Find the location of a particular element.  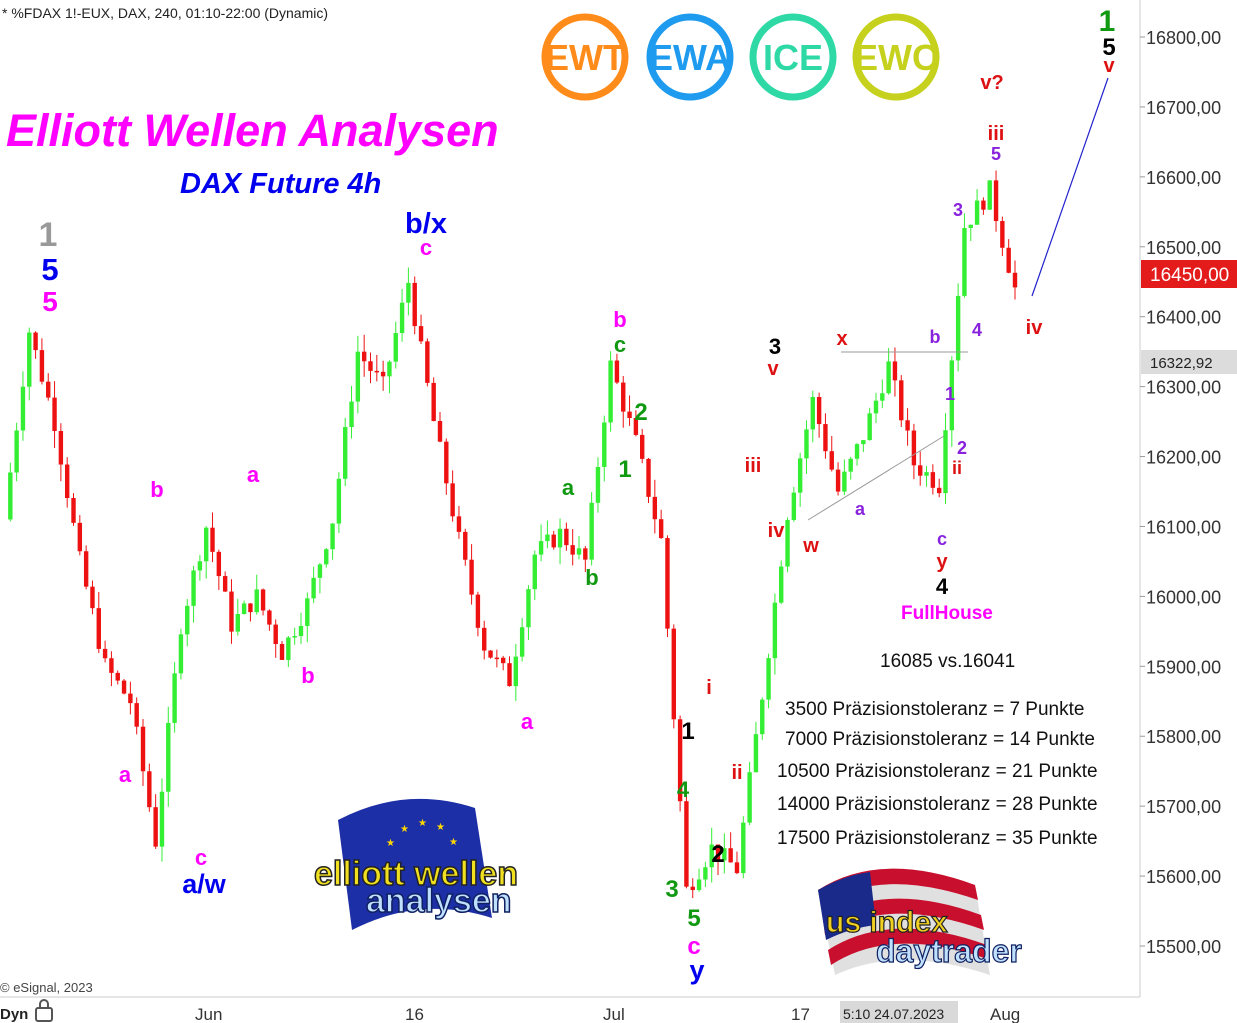

cursor-time-box is located at coordinates (899, 1012).